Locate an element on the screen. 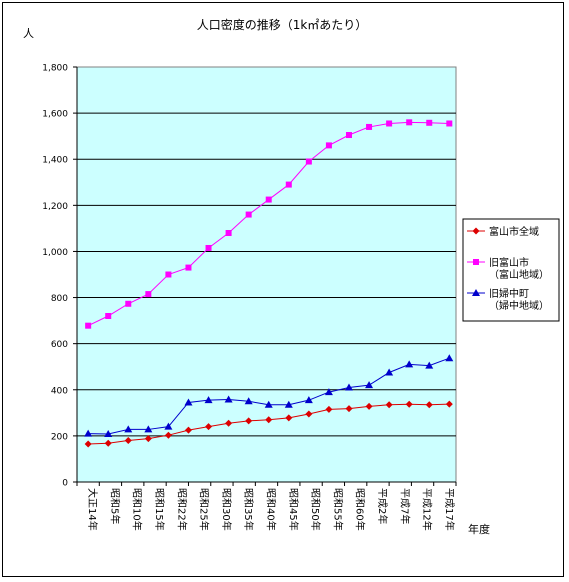 The width and height of the screenshot is (569, 582). y-tick-label: 1,200 is located at coordinates (55, 207).